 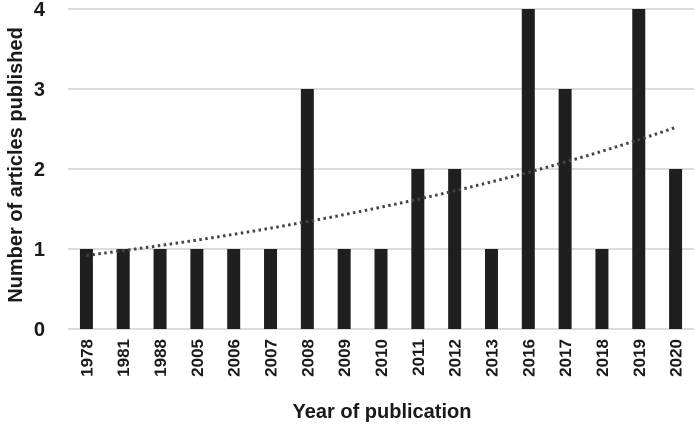 I want to click on x-tick-label: 2011, so click(x=418, y=357).